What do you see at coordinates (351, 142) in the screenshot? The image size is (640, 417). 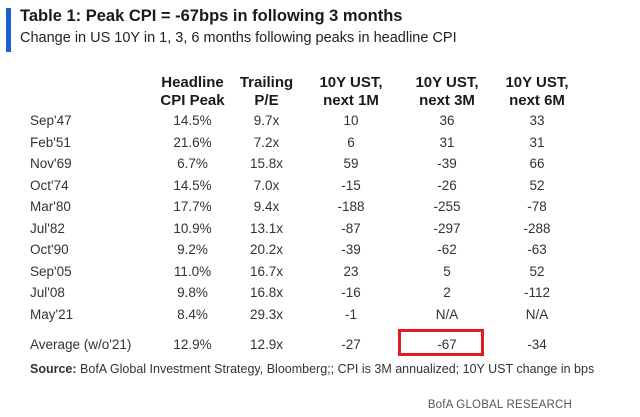 I see `row-1m: 6` at bounding box center [351, 142].